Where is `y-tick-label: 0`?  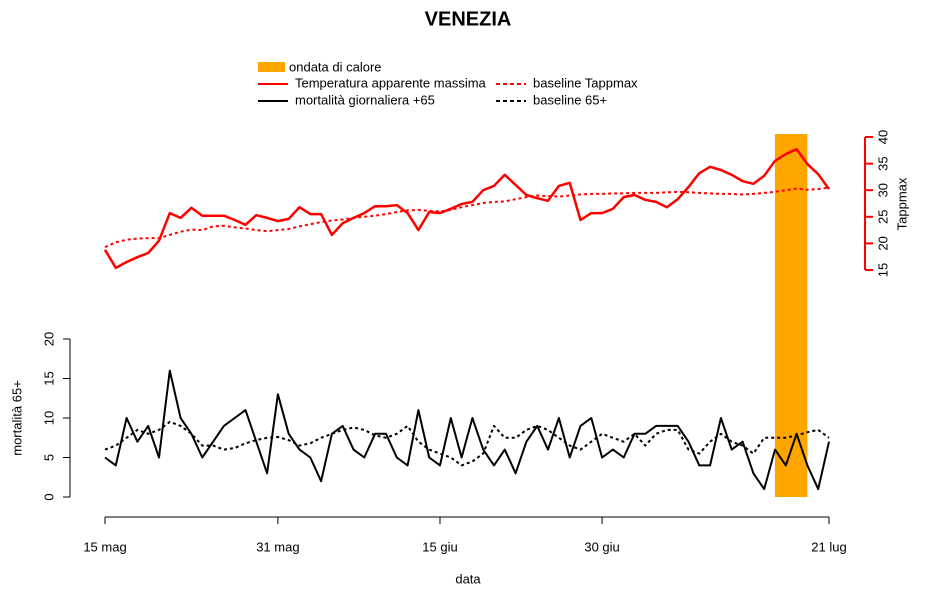 y-tick-label: 0 is located at coordinates (48, 496).